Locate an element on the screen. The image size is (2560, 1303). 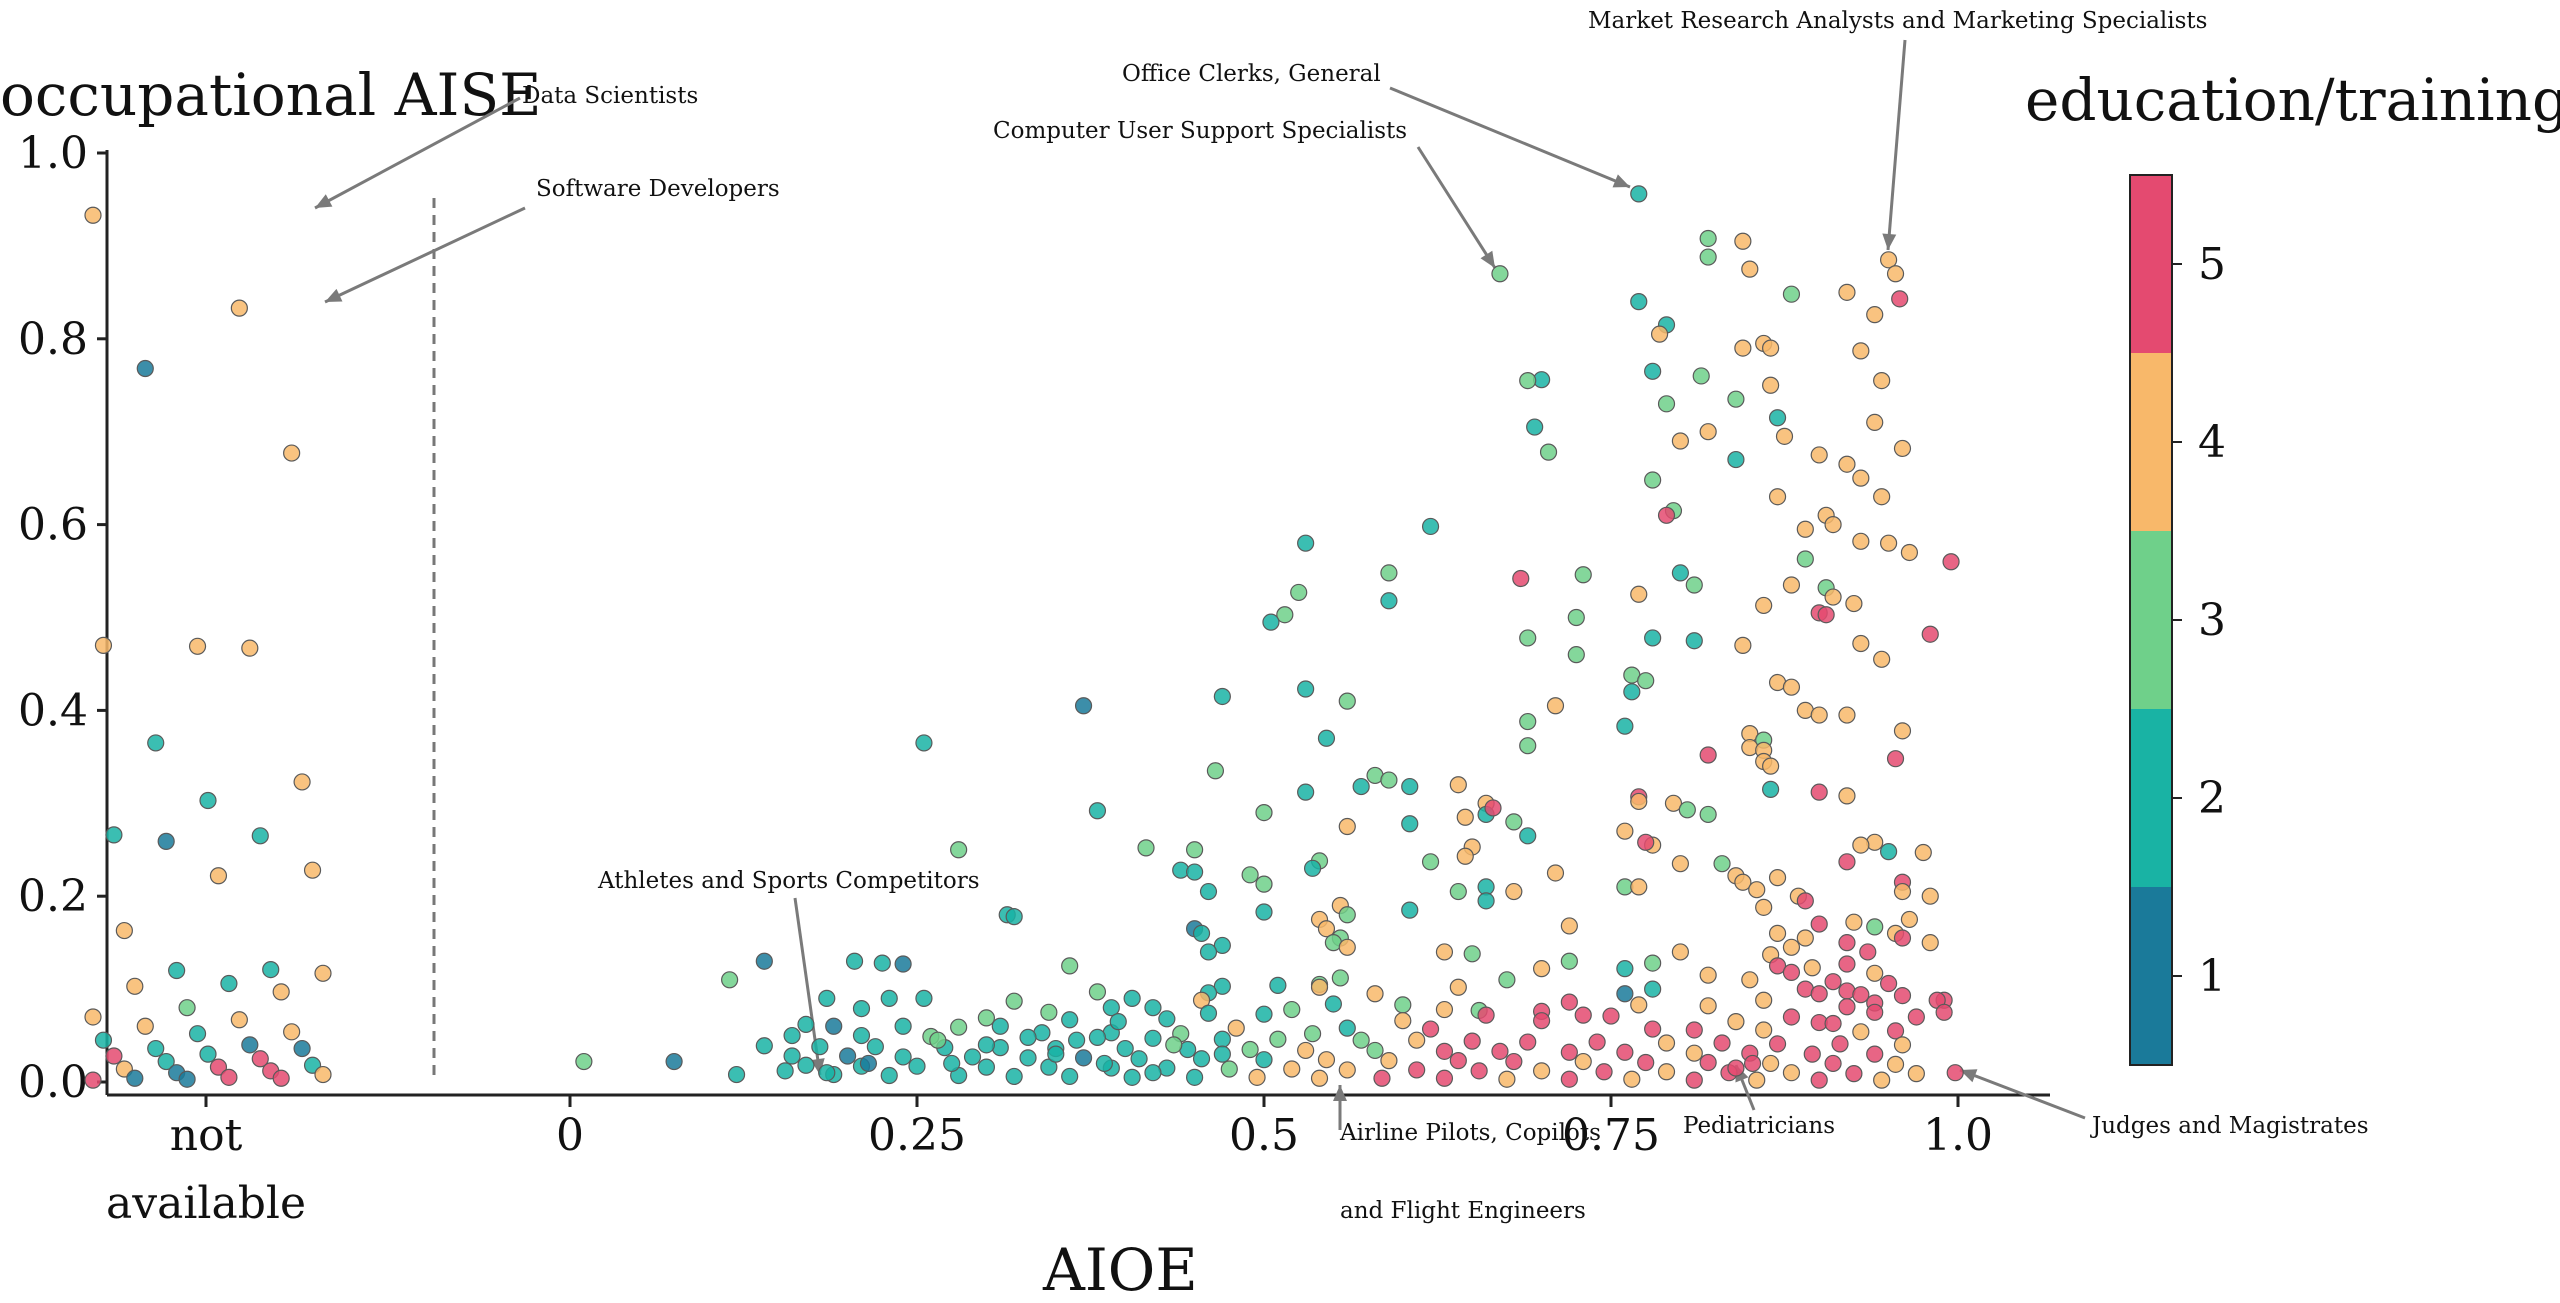
na-label-line2: available is located at coordinates (206, 1203).